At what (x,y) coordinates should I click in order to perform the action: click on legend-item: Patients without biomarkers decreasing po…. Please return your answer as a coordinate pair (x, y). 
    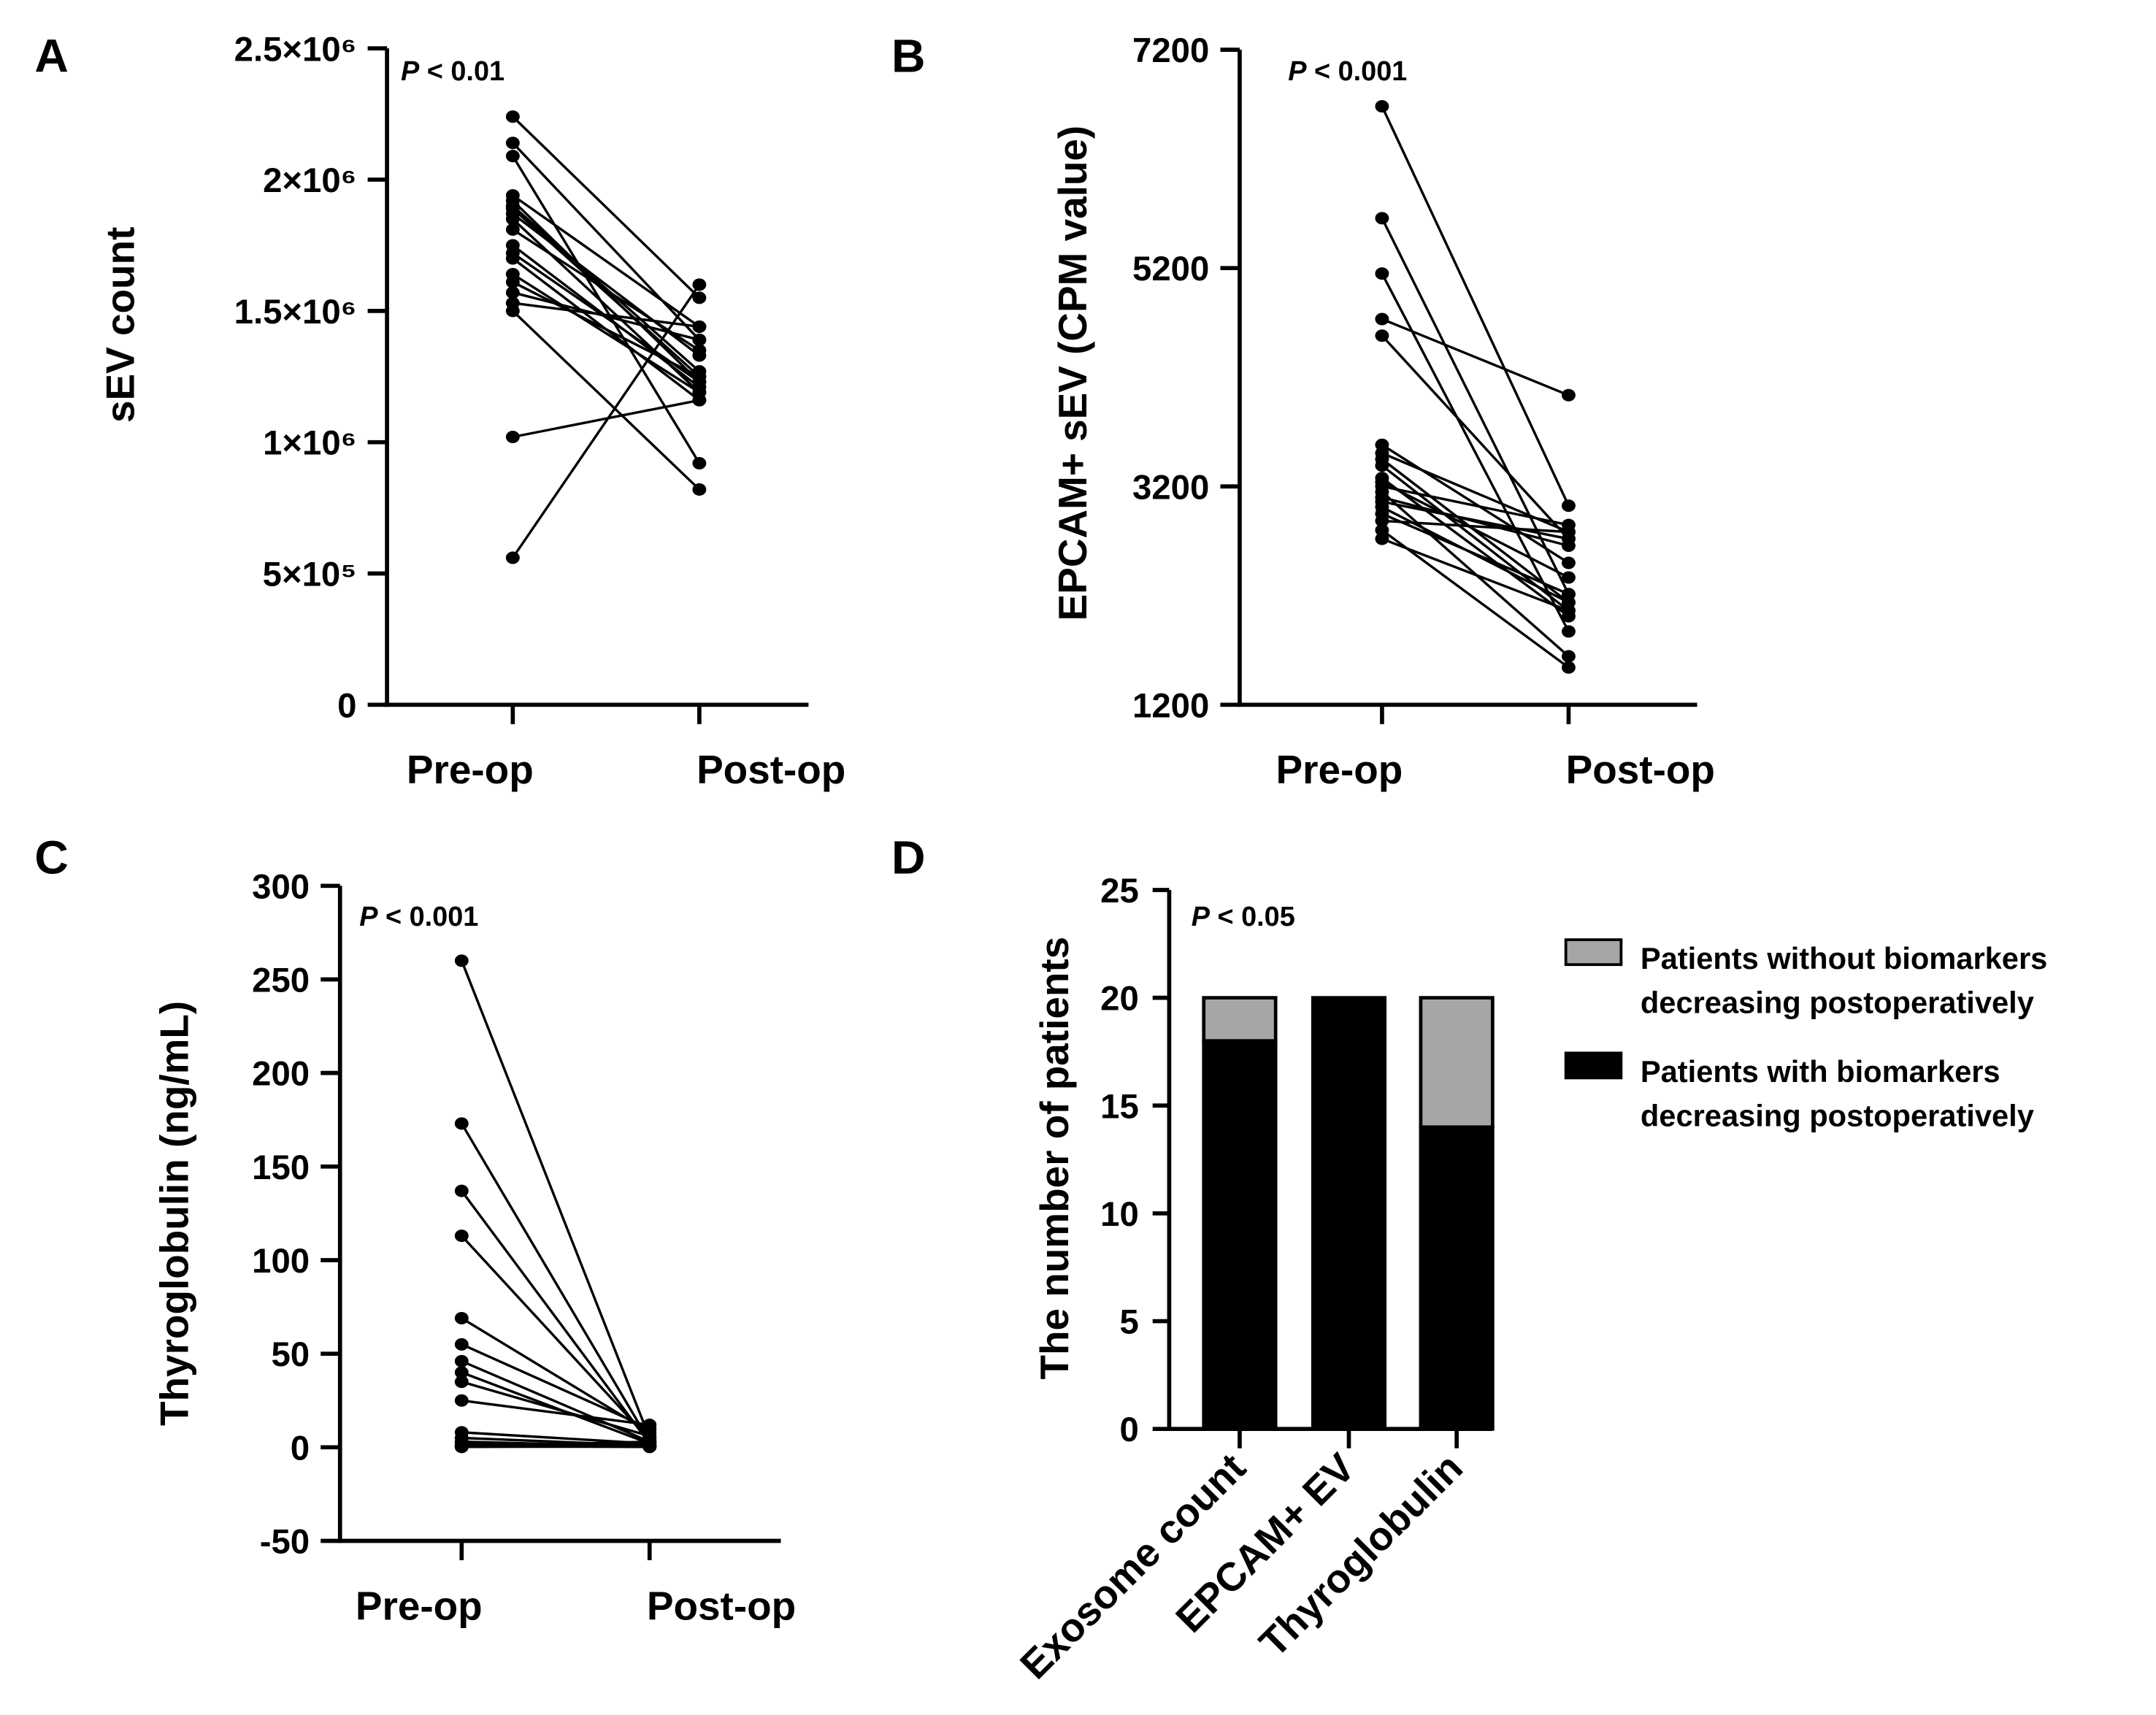
    Looking at the image, I should click on (1805, 979).